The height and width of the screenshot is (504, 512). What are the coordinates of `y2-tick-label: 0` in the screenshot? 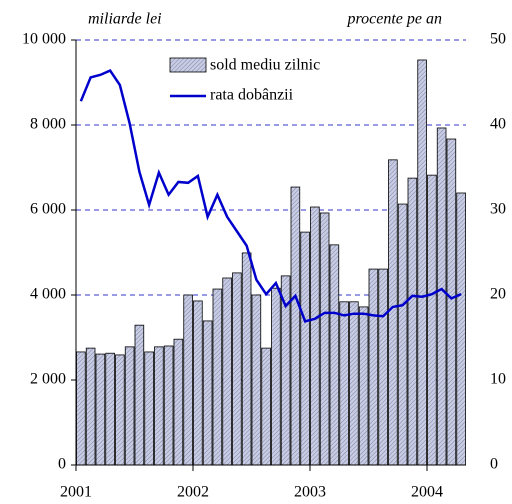 It's located at (494, 464).